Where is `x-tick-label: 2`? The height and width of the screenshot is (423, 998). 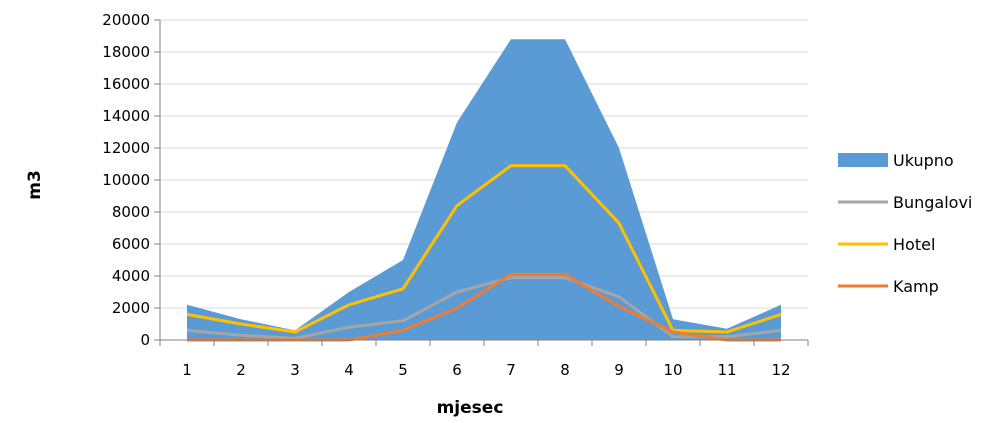 x-tick-label: 2 is located at coordinates (241, 370).